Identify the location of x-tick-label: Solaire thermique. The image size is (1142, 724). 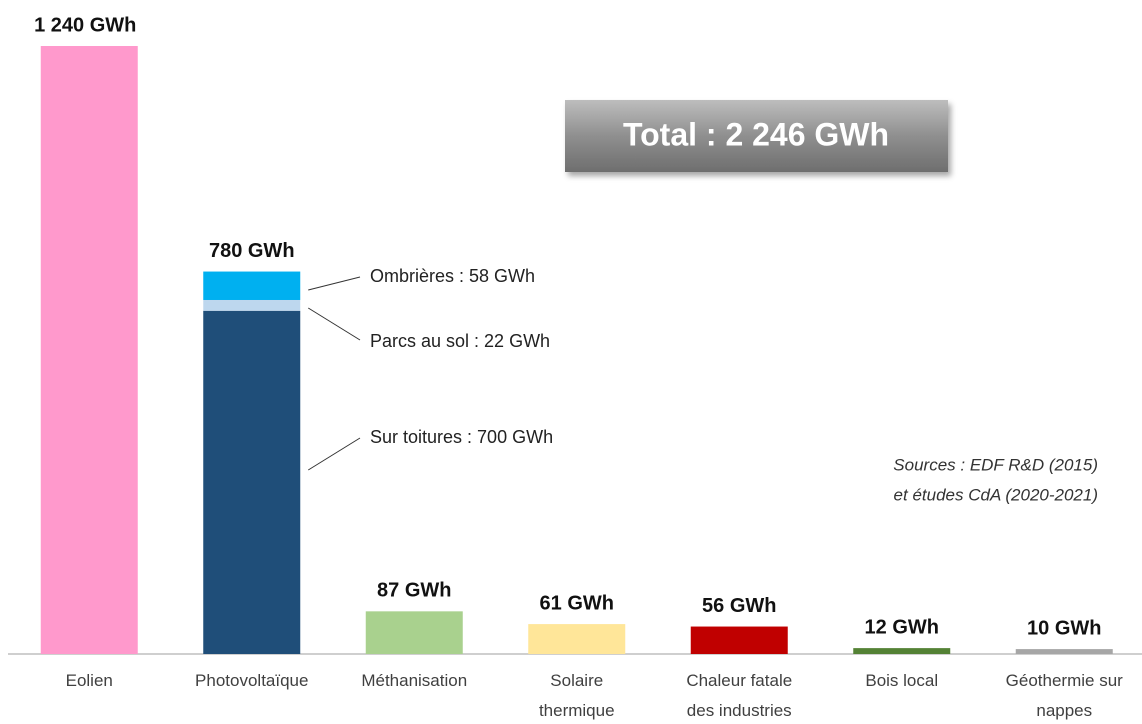
(576, 695).